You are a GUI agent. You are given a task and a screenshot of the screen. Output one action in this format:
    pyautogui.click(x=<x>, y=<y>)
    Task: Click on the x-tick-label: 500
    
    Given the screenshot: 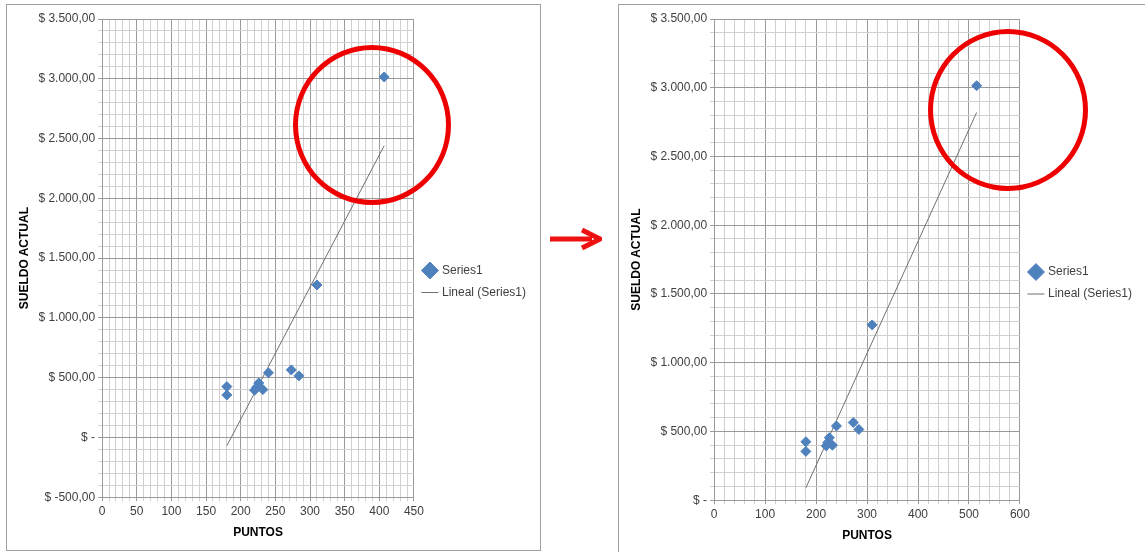 What is the action you would take?
    pyautogui.click(x=969, y=513)
    